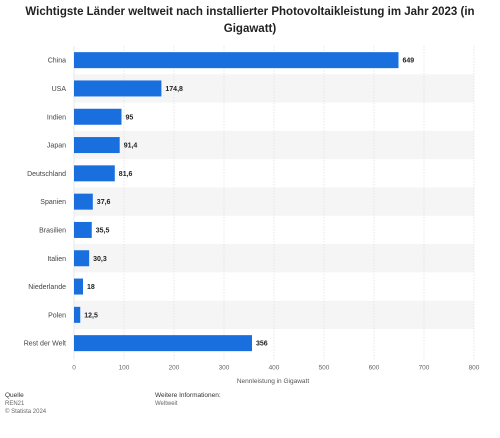  I want to click on row-band, so click(274, 258).